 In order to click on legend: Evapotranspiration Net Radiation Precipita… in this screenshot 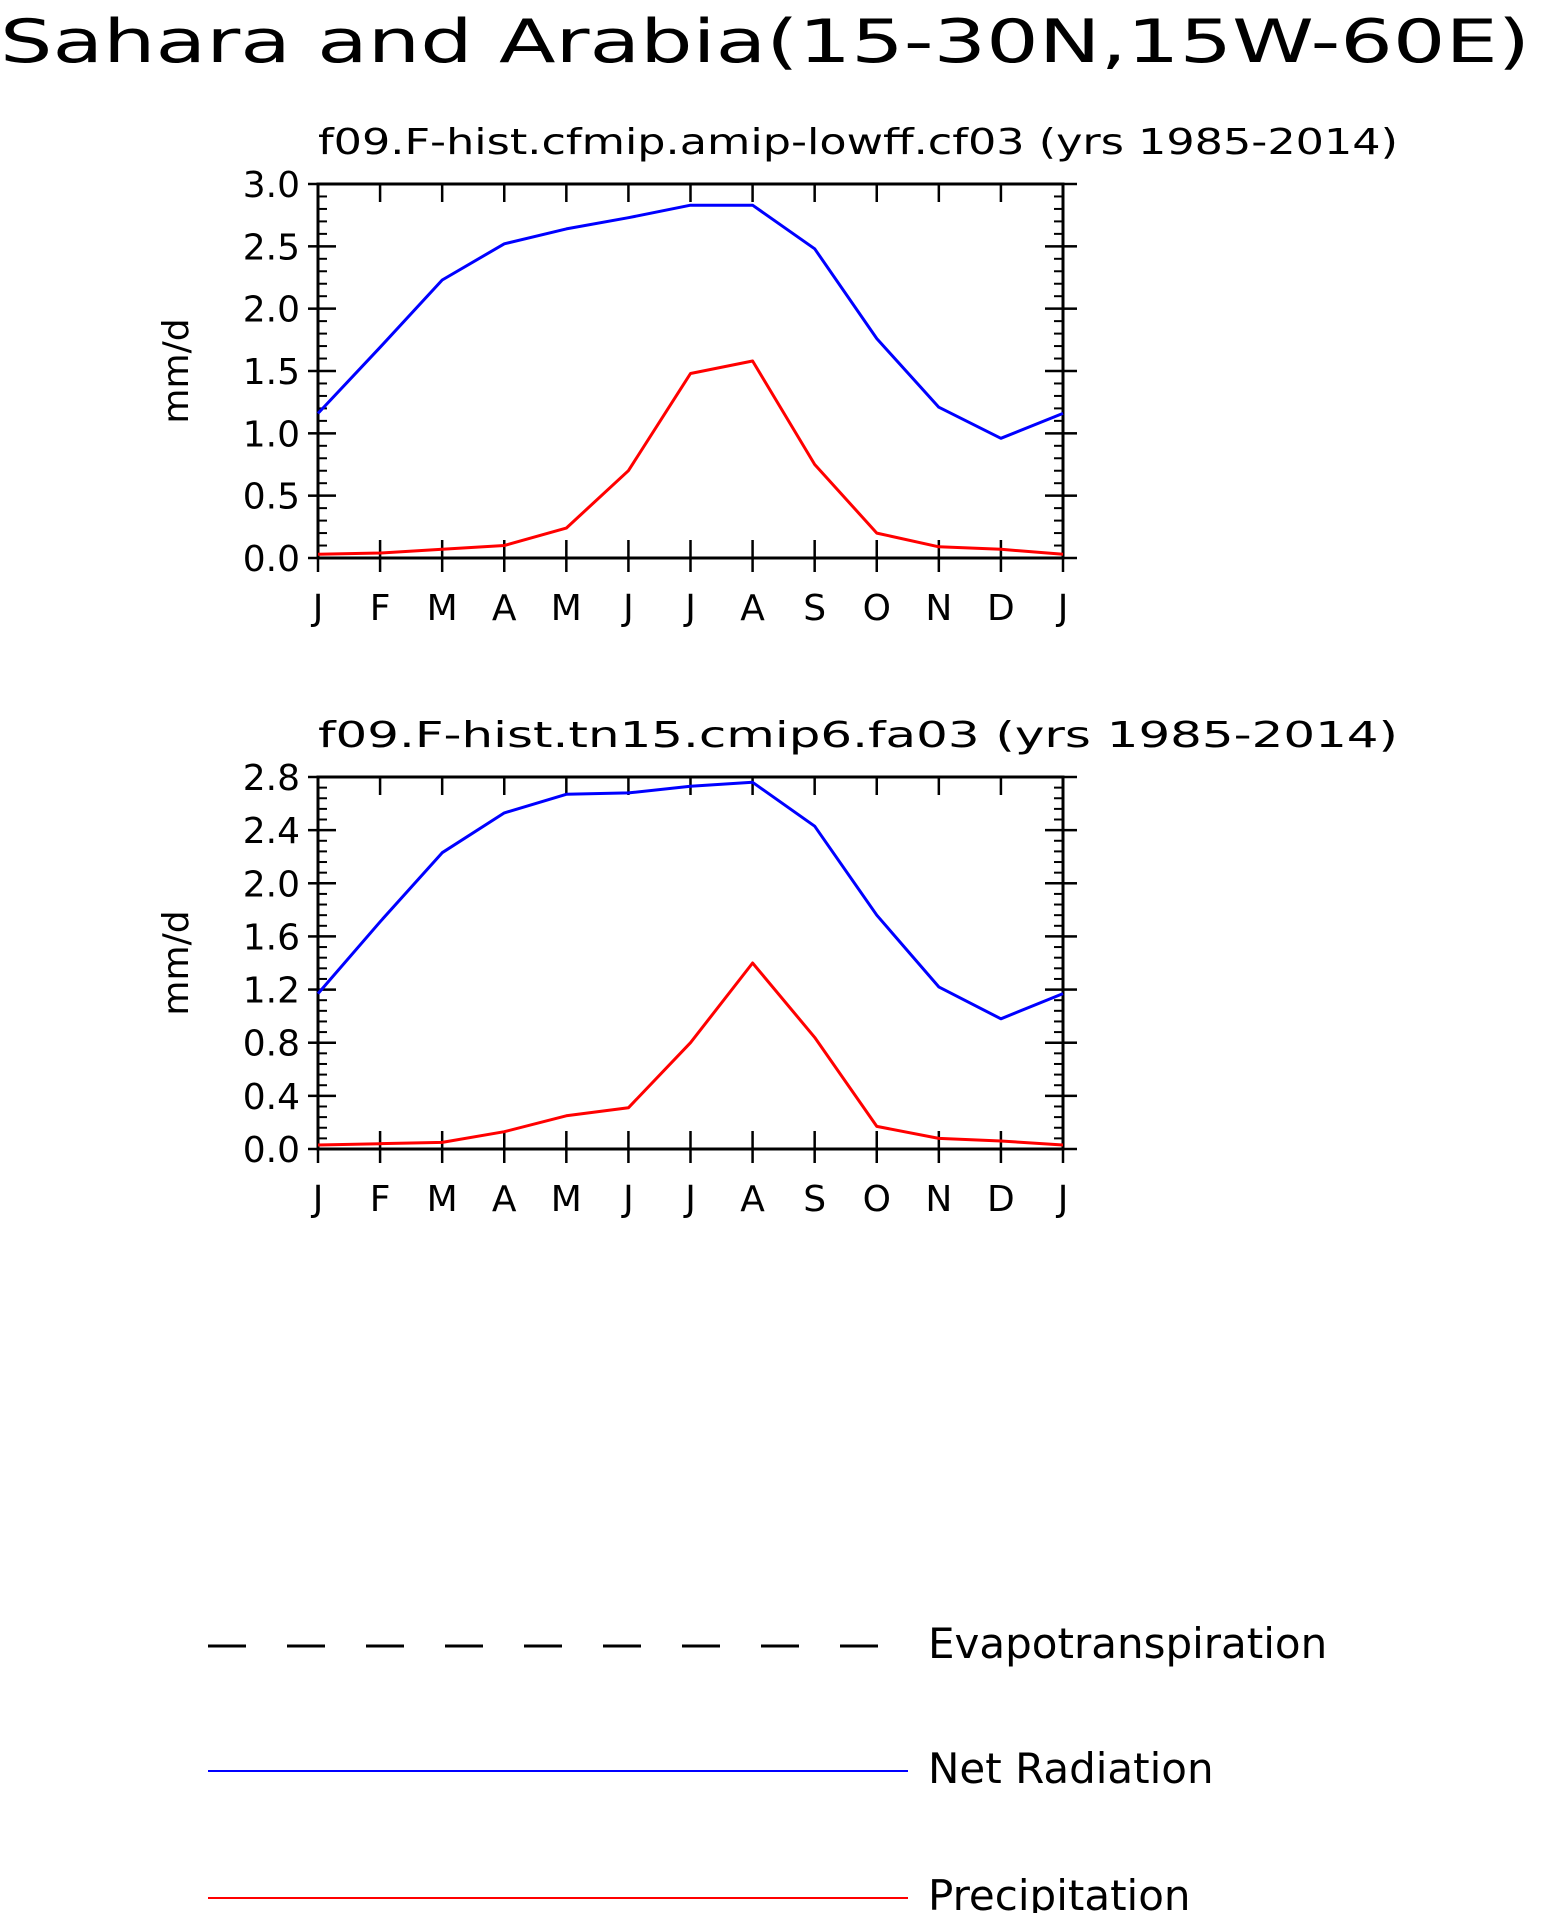, I will do `click(767, 1766)`.